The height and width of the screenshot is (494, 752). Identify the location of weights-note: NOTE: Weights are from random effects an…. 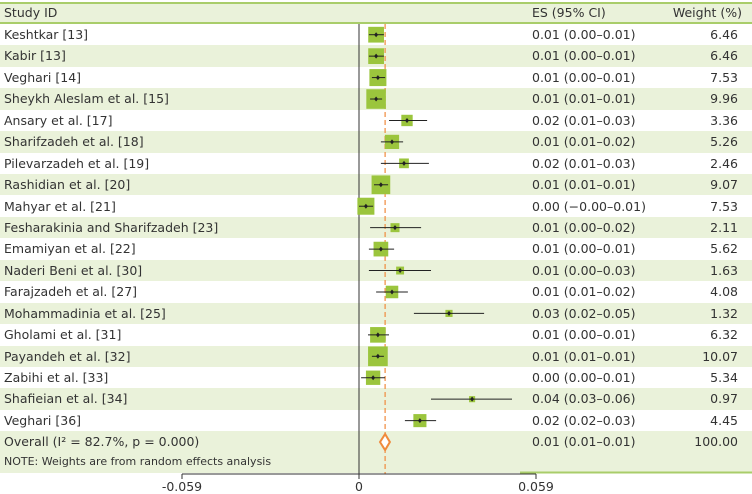
(138, 462).